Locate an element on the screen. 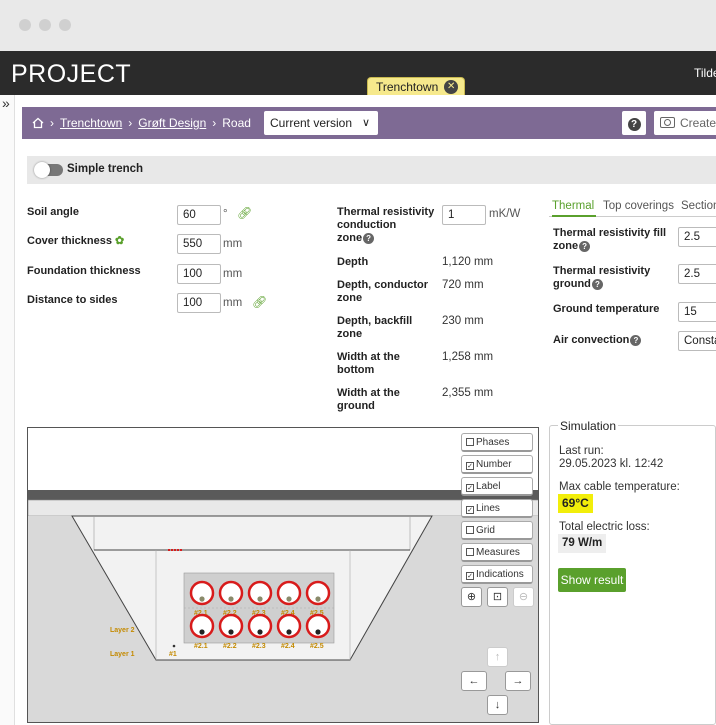 The image size is (716, 725). air-convection-label: Air convection? is located at coordinates (597, 340).